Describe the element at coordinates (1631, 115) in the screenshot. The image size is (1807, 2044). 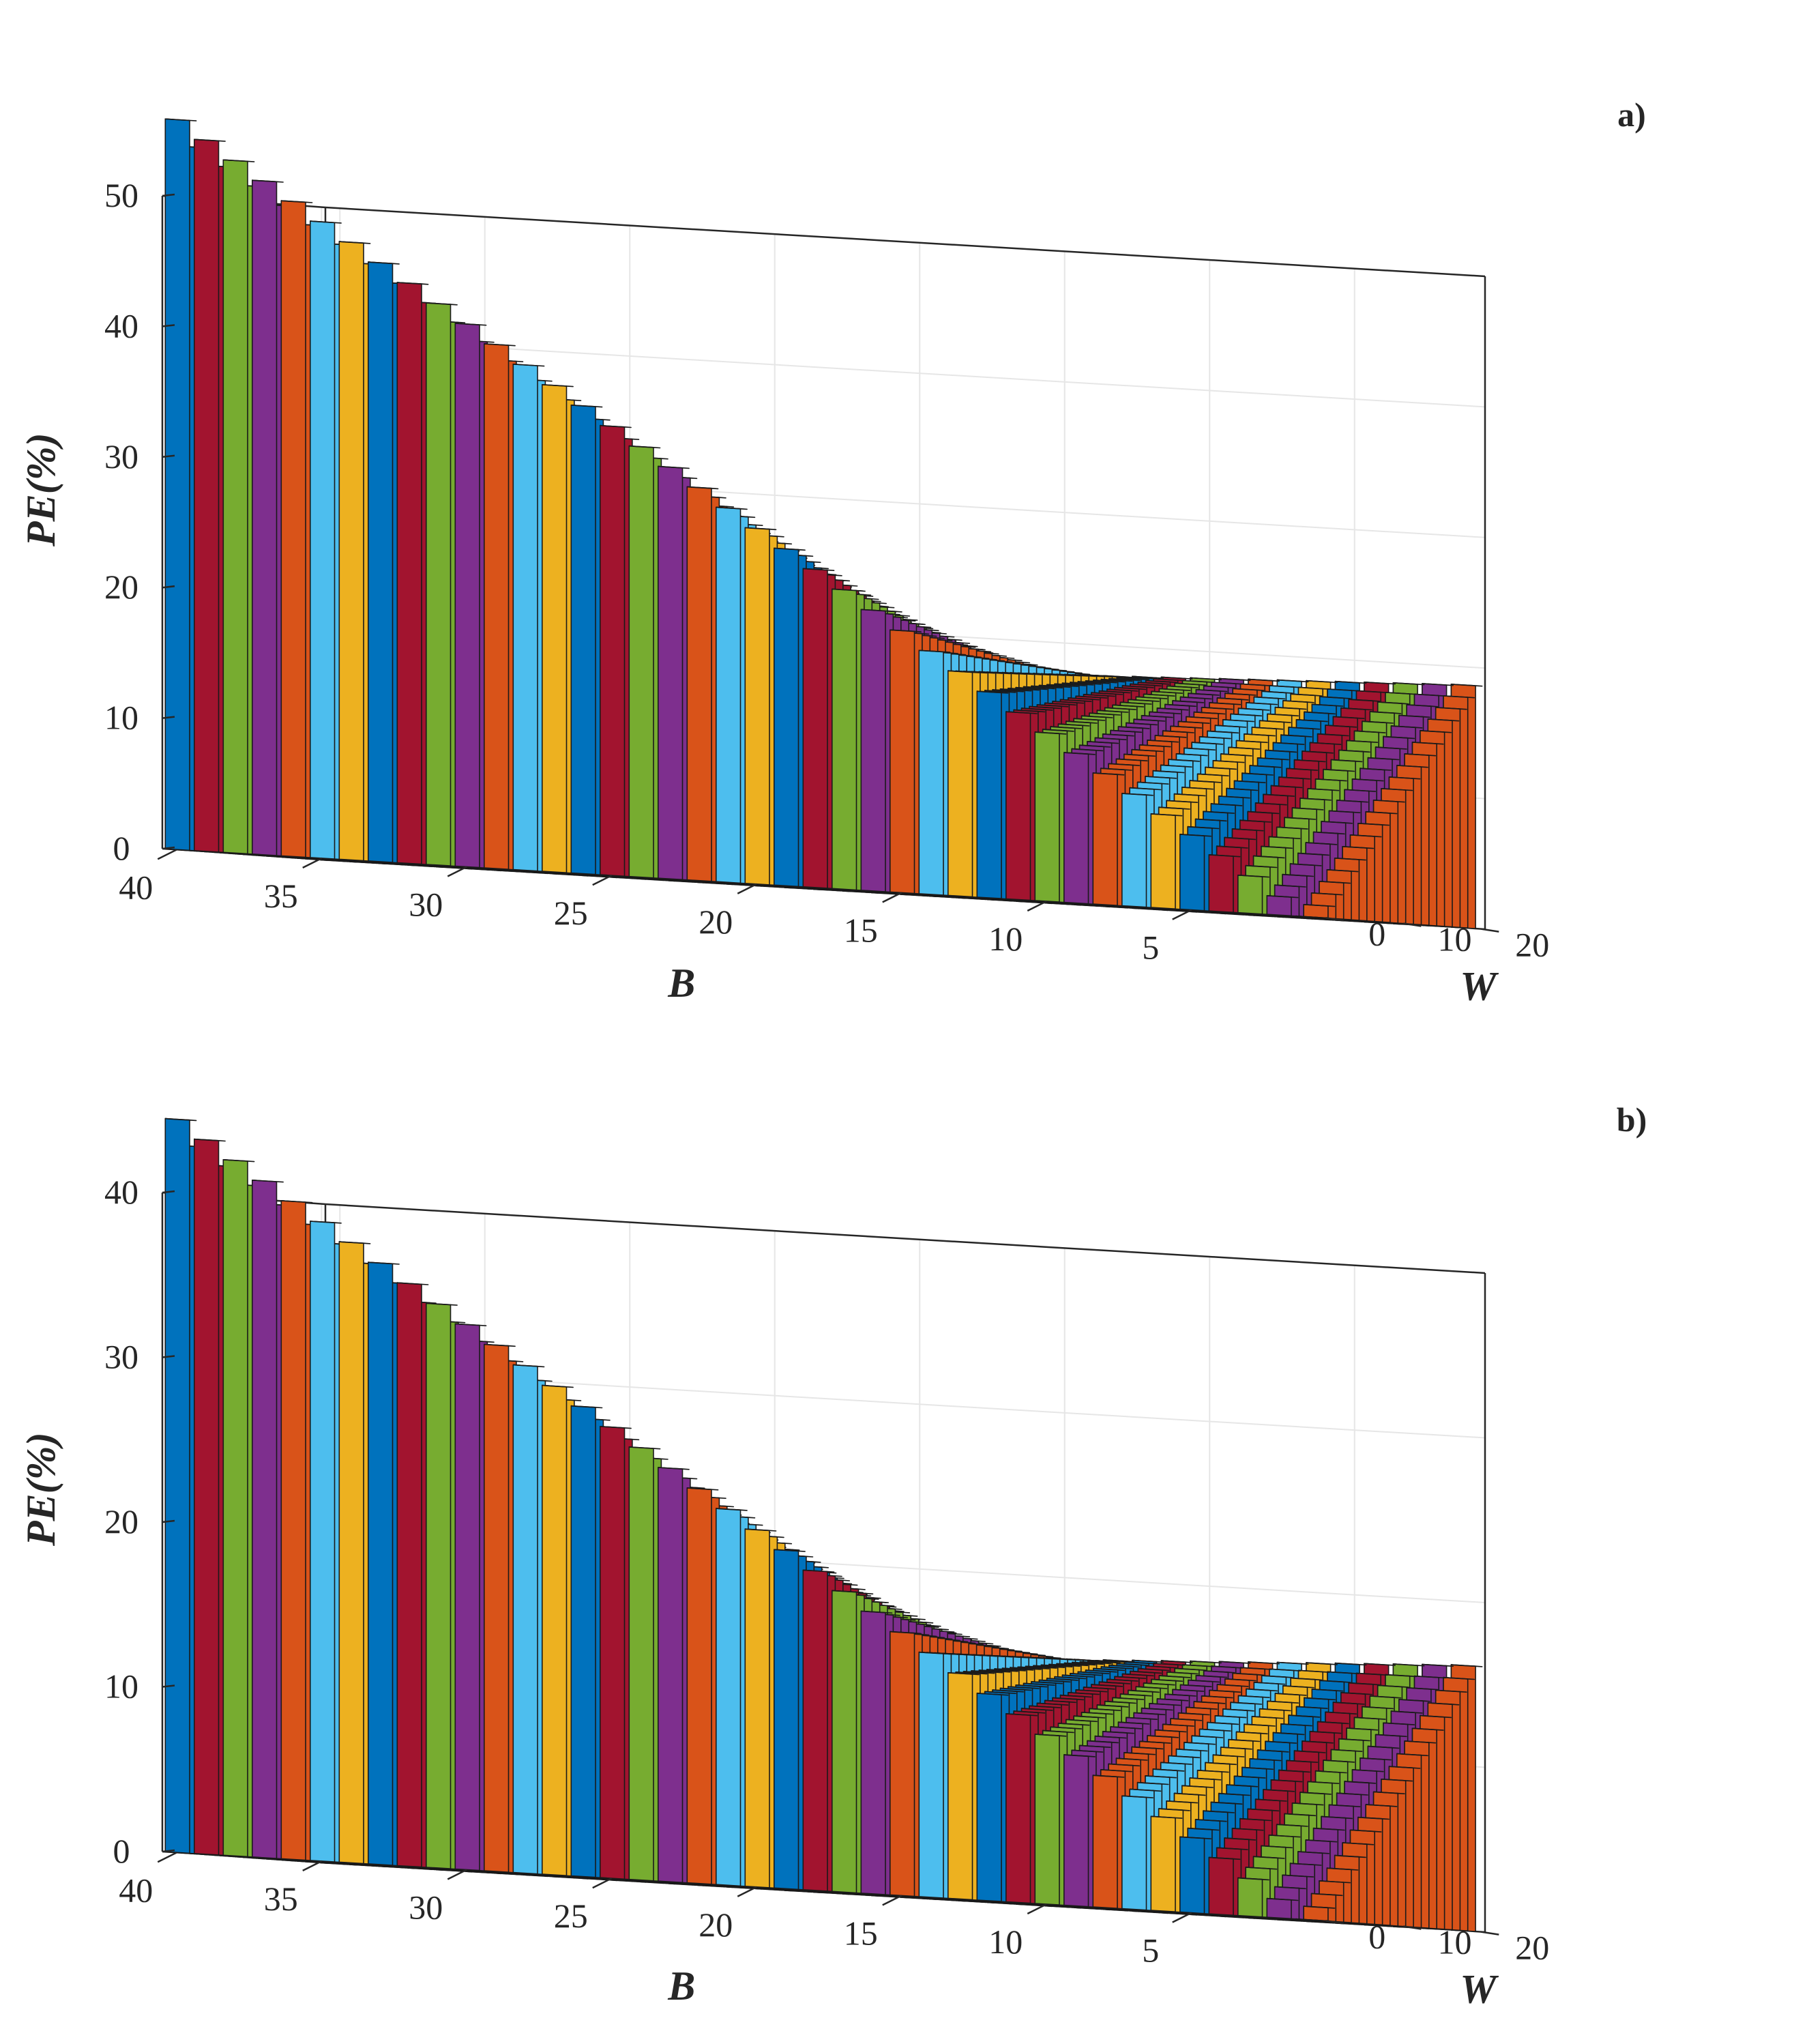
I see `panel-label: a)` at that location.